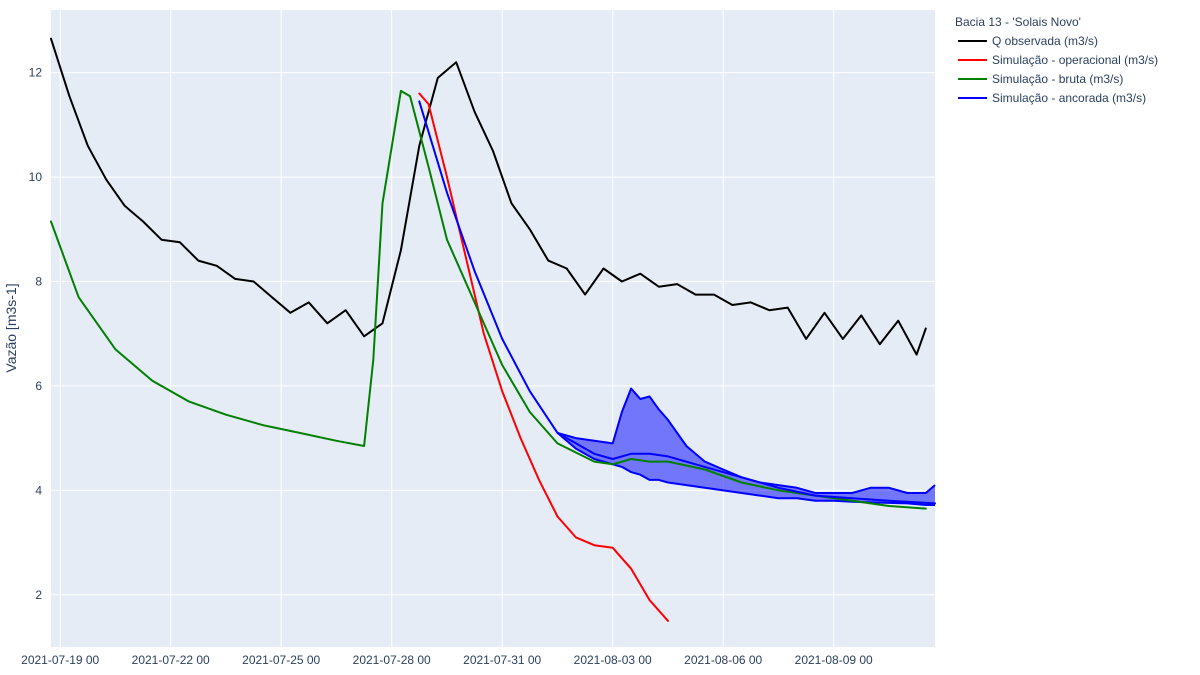 Image resolution: width=1200 pixels, height=675 pixels. I want to click on legend-item-3: Simulação - bruta (m3/s), so click(1040, 79).